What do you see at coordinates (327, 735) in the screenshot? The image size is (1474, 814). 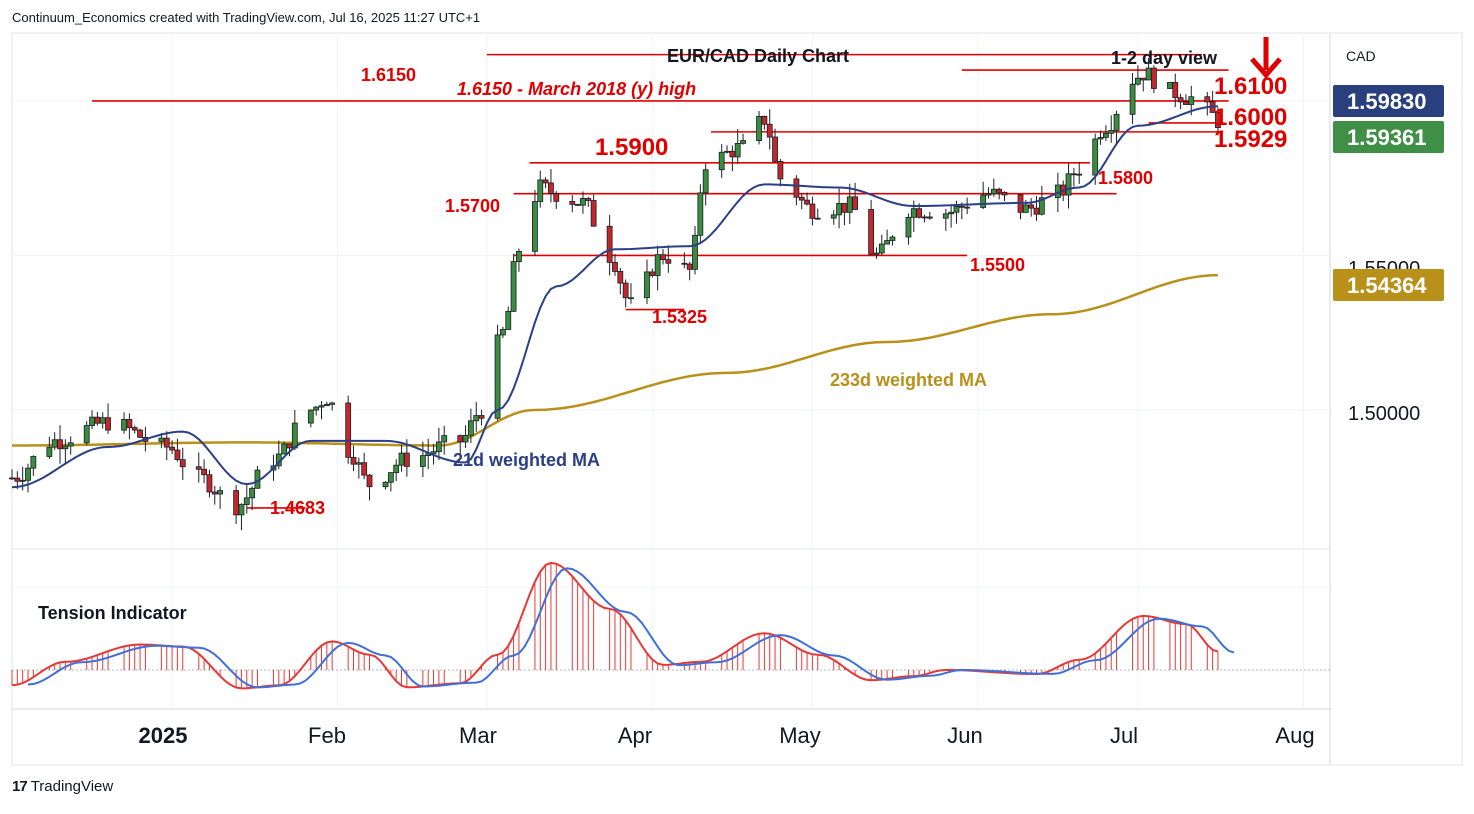 I see `time-label-feb: Feb` at bounding box center [327, 735].